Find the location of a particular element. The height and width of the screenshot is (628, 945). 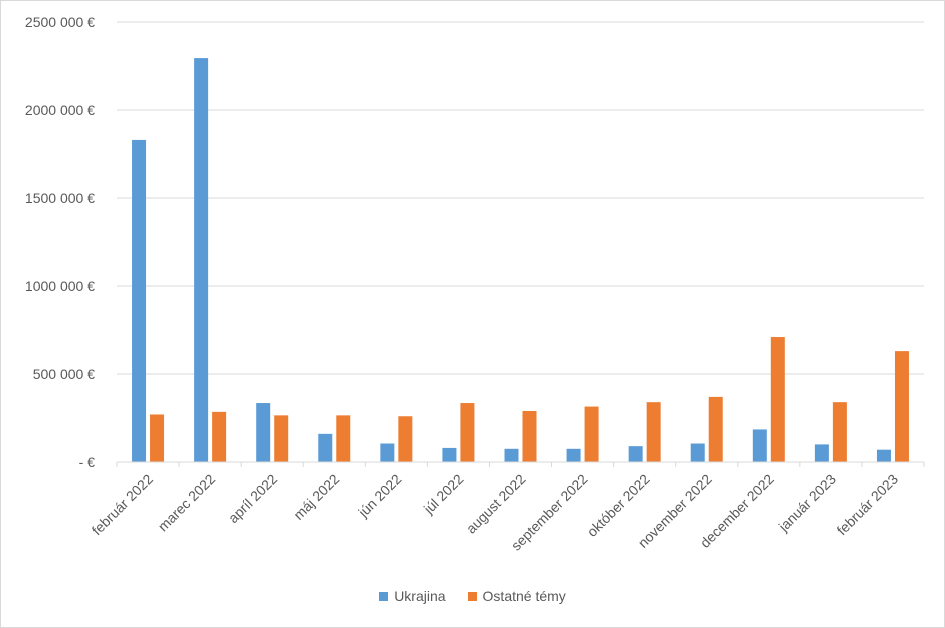

y-tick-label: 500 000 € is located at coordinates (64, 374).